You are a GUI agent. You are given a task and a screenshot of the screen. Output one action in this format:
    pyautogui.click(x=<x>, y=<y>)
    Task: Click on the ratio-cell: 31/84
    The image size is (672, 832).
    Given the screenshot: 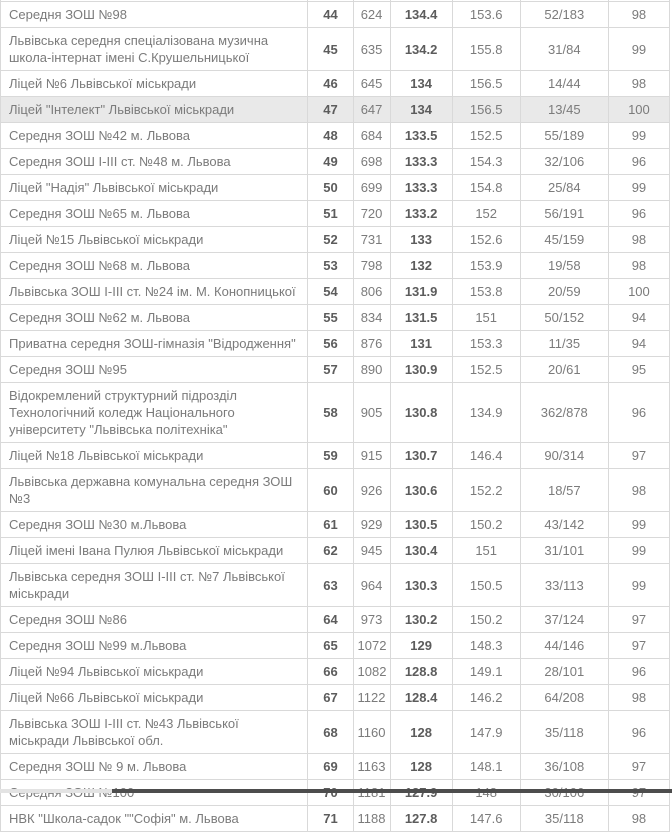 What is the action you would take?
    pyautogui.click(x=564, y=49)
    